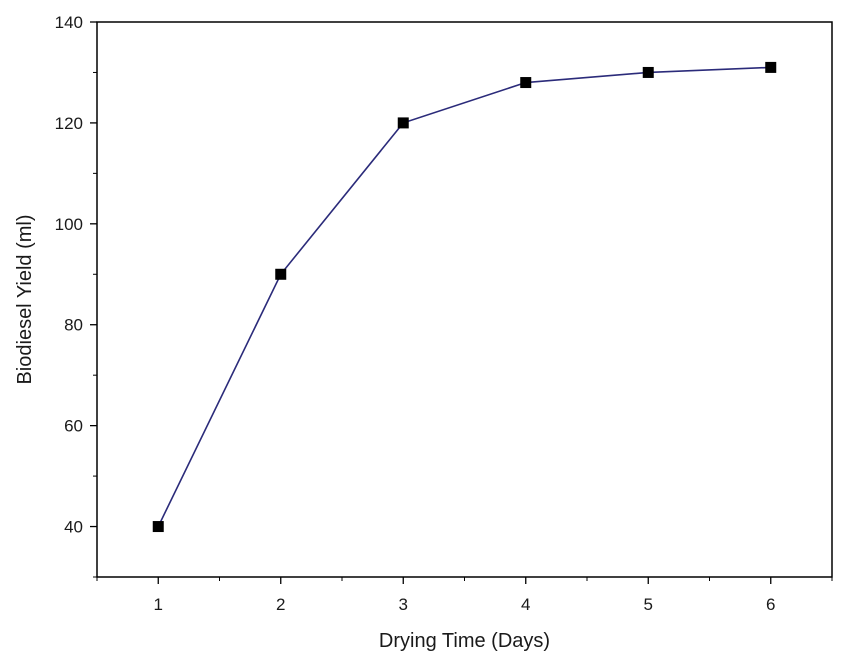  I want to click on x-tick-label: 6, so click(770, 604).